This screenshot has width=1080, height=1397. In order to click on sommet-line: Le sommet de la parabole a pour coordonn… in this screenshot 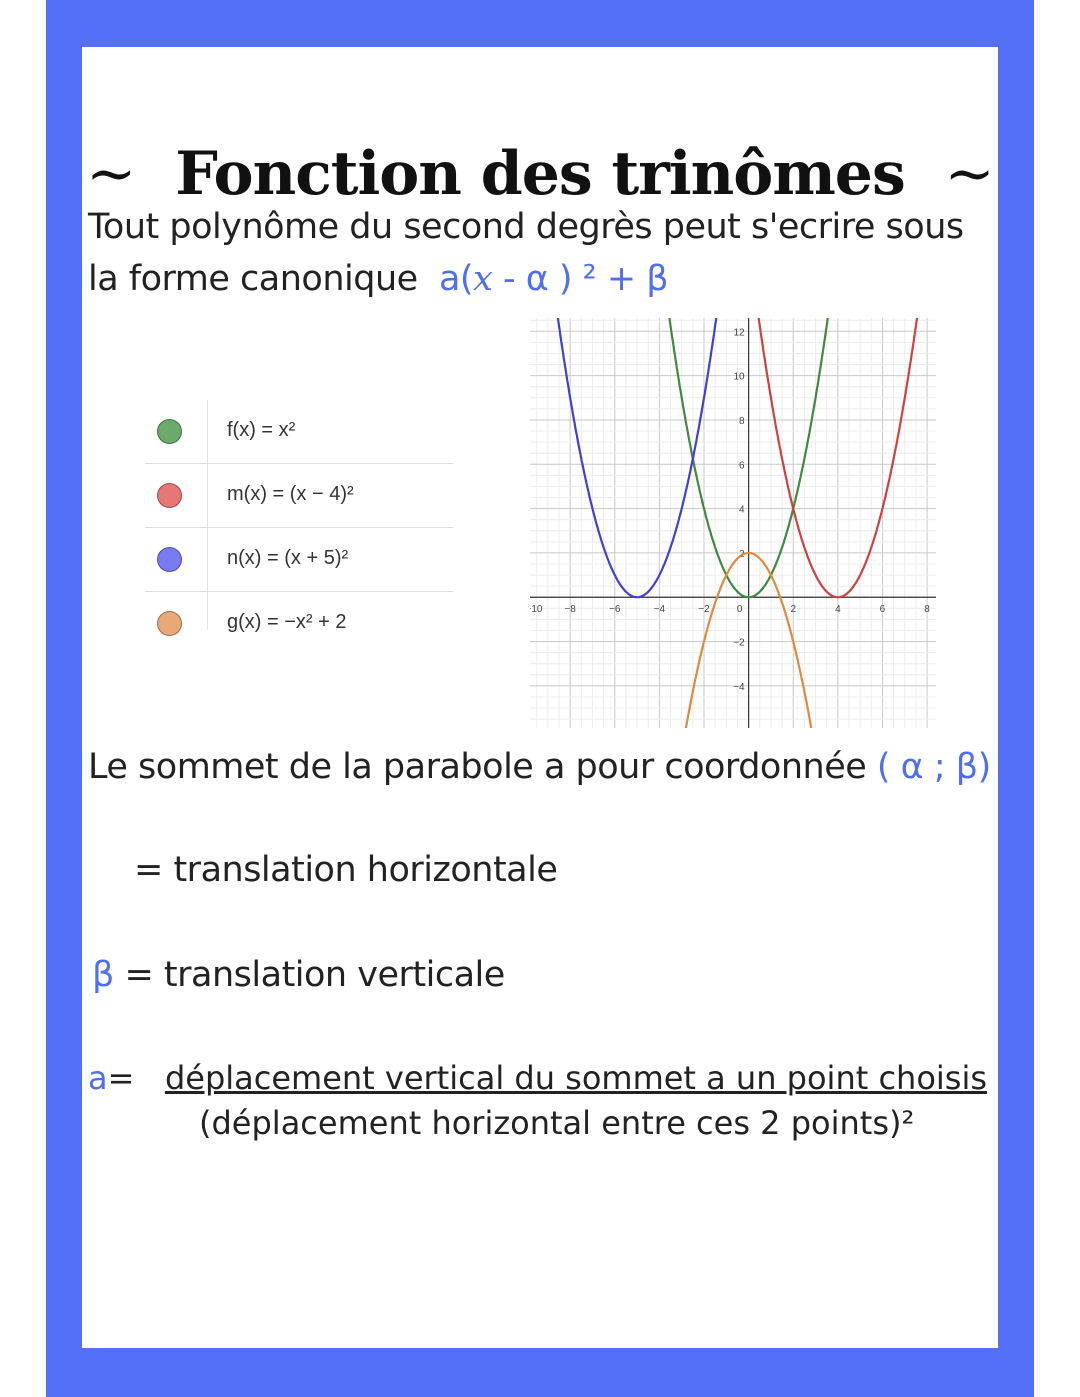, I will do `click(539, 767)`.